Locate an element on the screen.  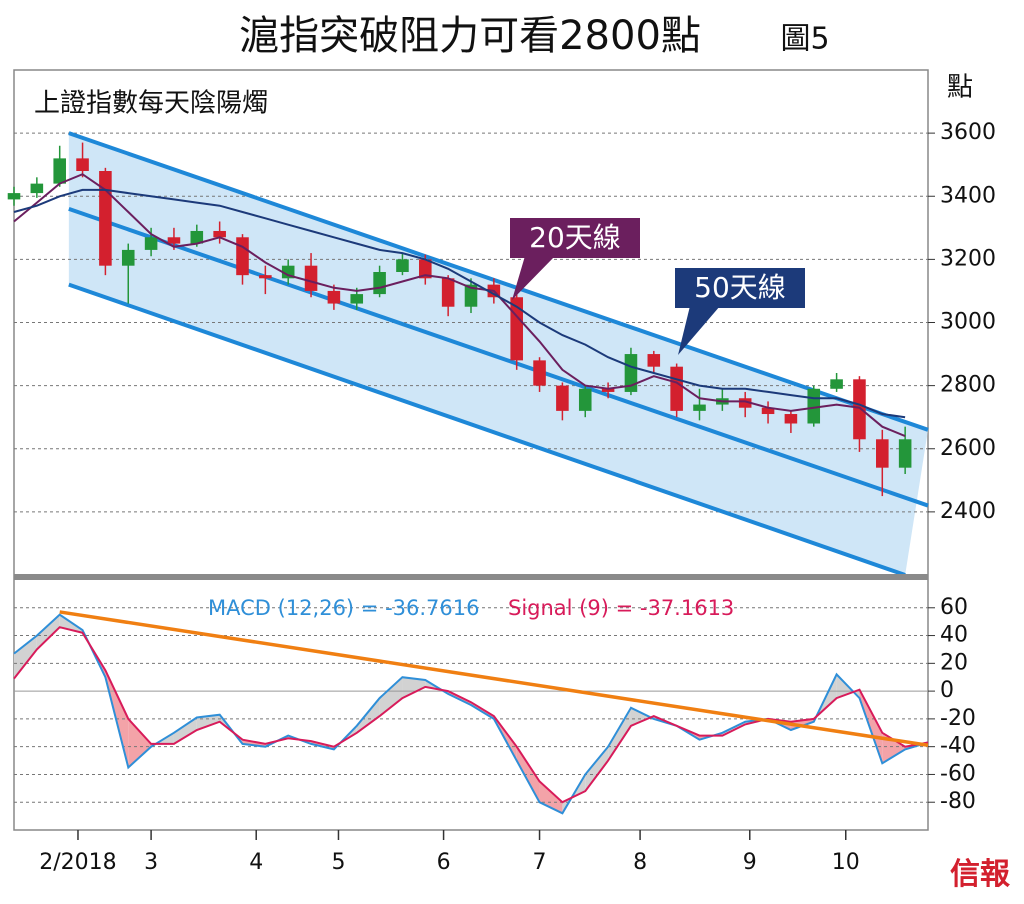
y-unit-label: 點 is located at coordinates (960, 88).